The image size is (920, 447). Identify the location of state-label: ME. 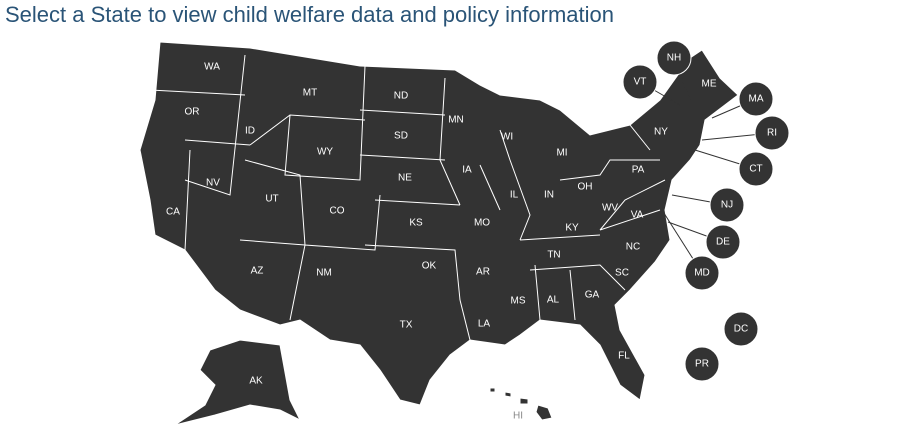
(709, 84).